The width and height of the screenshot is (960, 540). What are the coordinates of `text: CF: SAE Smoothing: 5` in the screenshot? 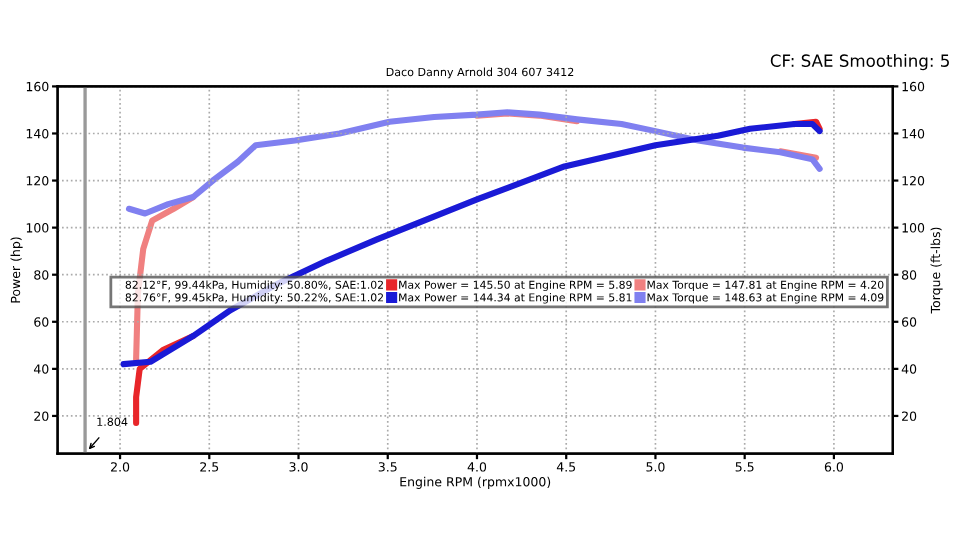 It's located at (859, 62).